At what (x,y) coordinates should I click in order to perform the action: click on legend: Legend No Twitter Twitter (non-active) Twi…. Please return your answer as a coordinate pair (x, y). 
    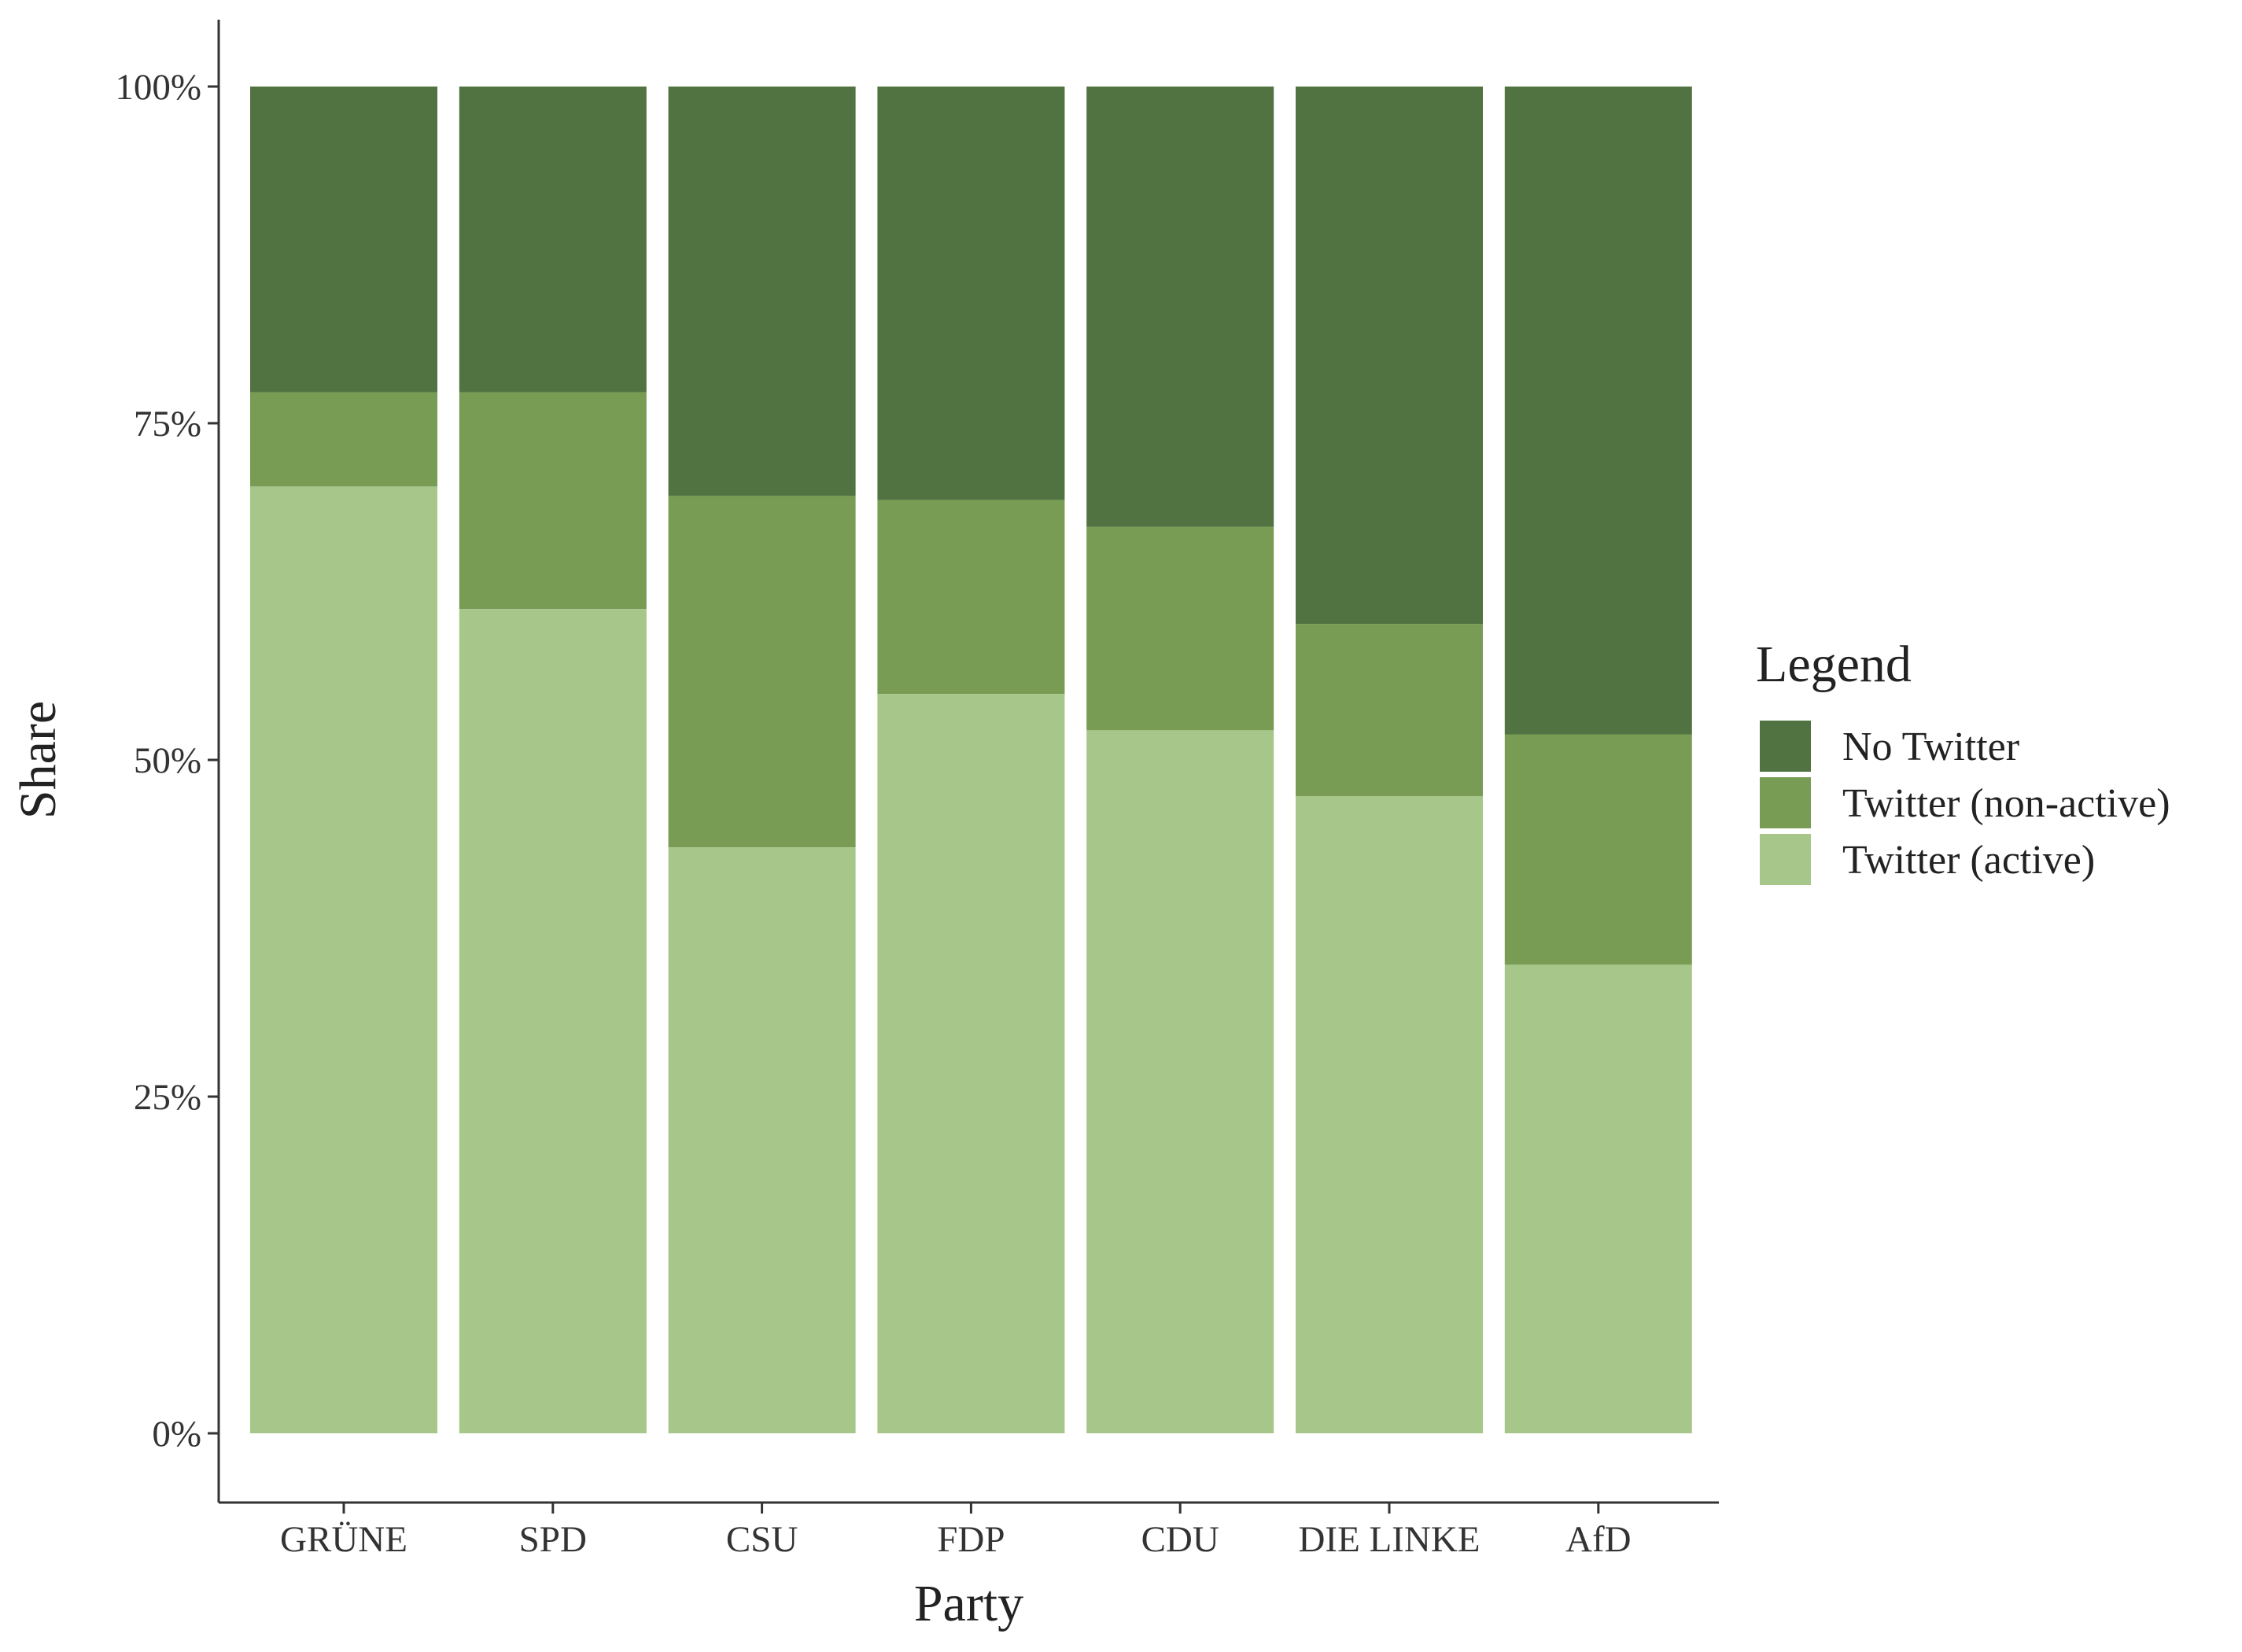
    Looking at the image, I should click on (1963, 760).